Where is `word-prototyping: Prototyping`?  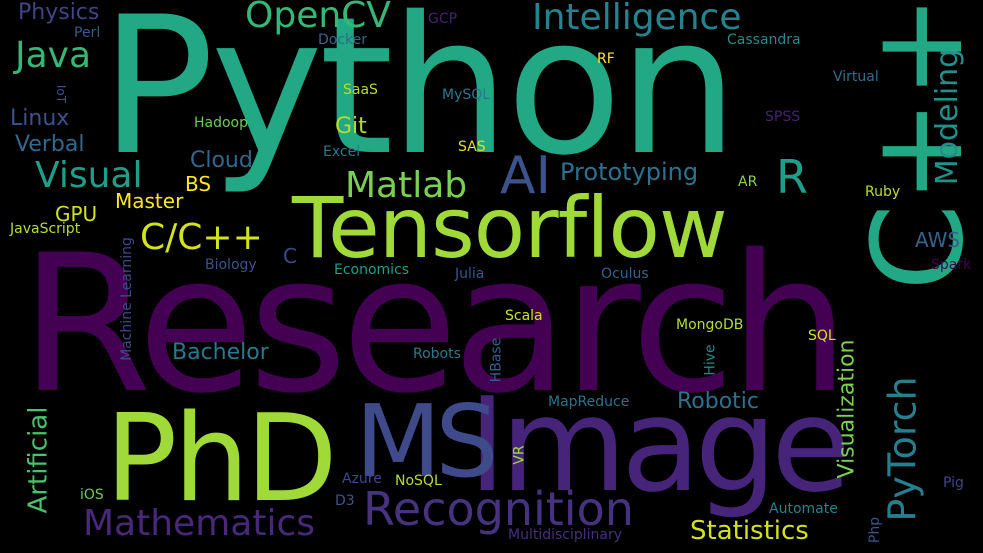 word-prototyping: Prototyping is located at coordinates (629, 172).